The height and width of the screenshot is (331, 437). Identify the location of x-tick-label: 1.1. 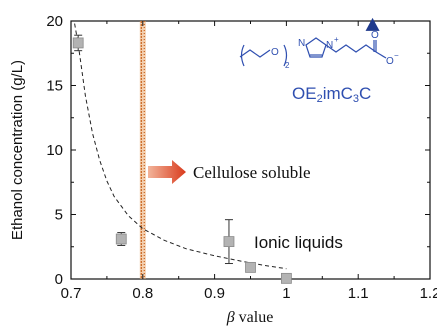
(358, 293).